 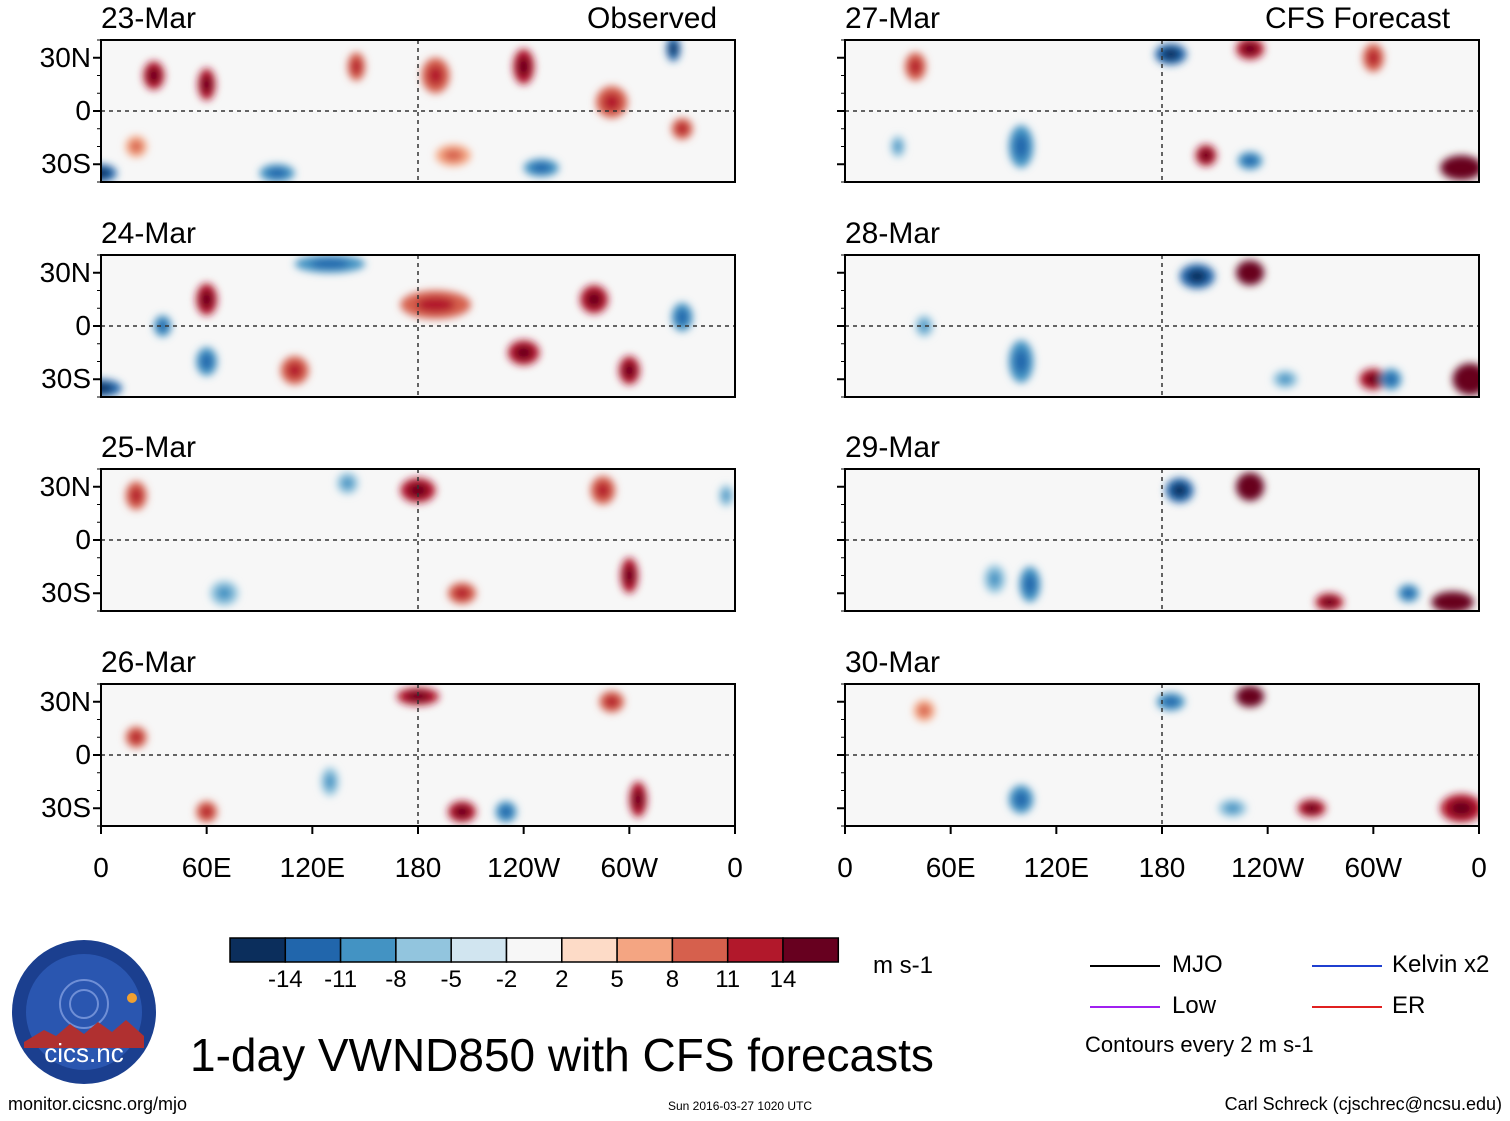 What do you see at coordinates (893, 447) in the screenshot?
I see `panel-date: 29-Mar` at bounding box center [893, 447].